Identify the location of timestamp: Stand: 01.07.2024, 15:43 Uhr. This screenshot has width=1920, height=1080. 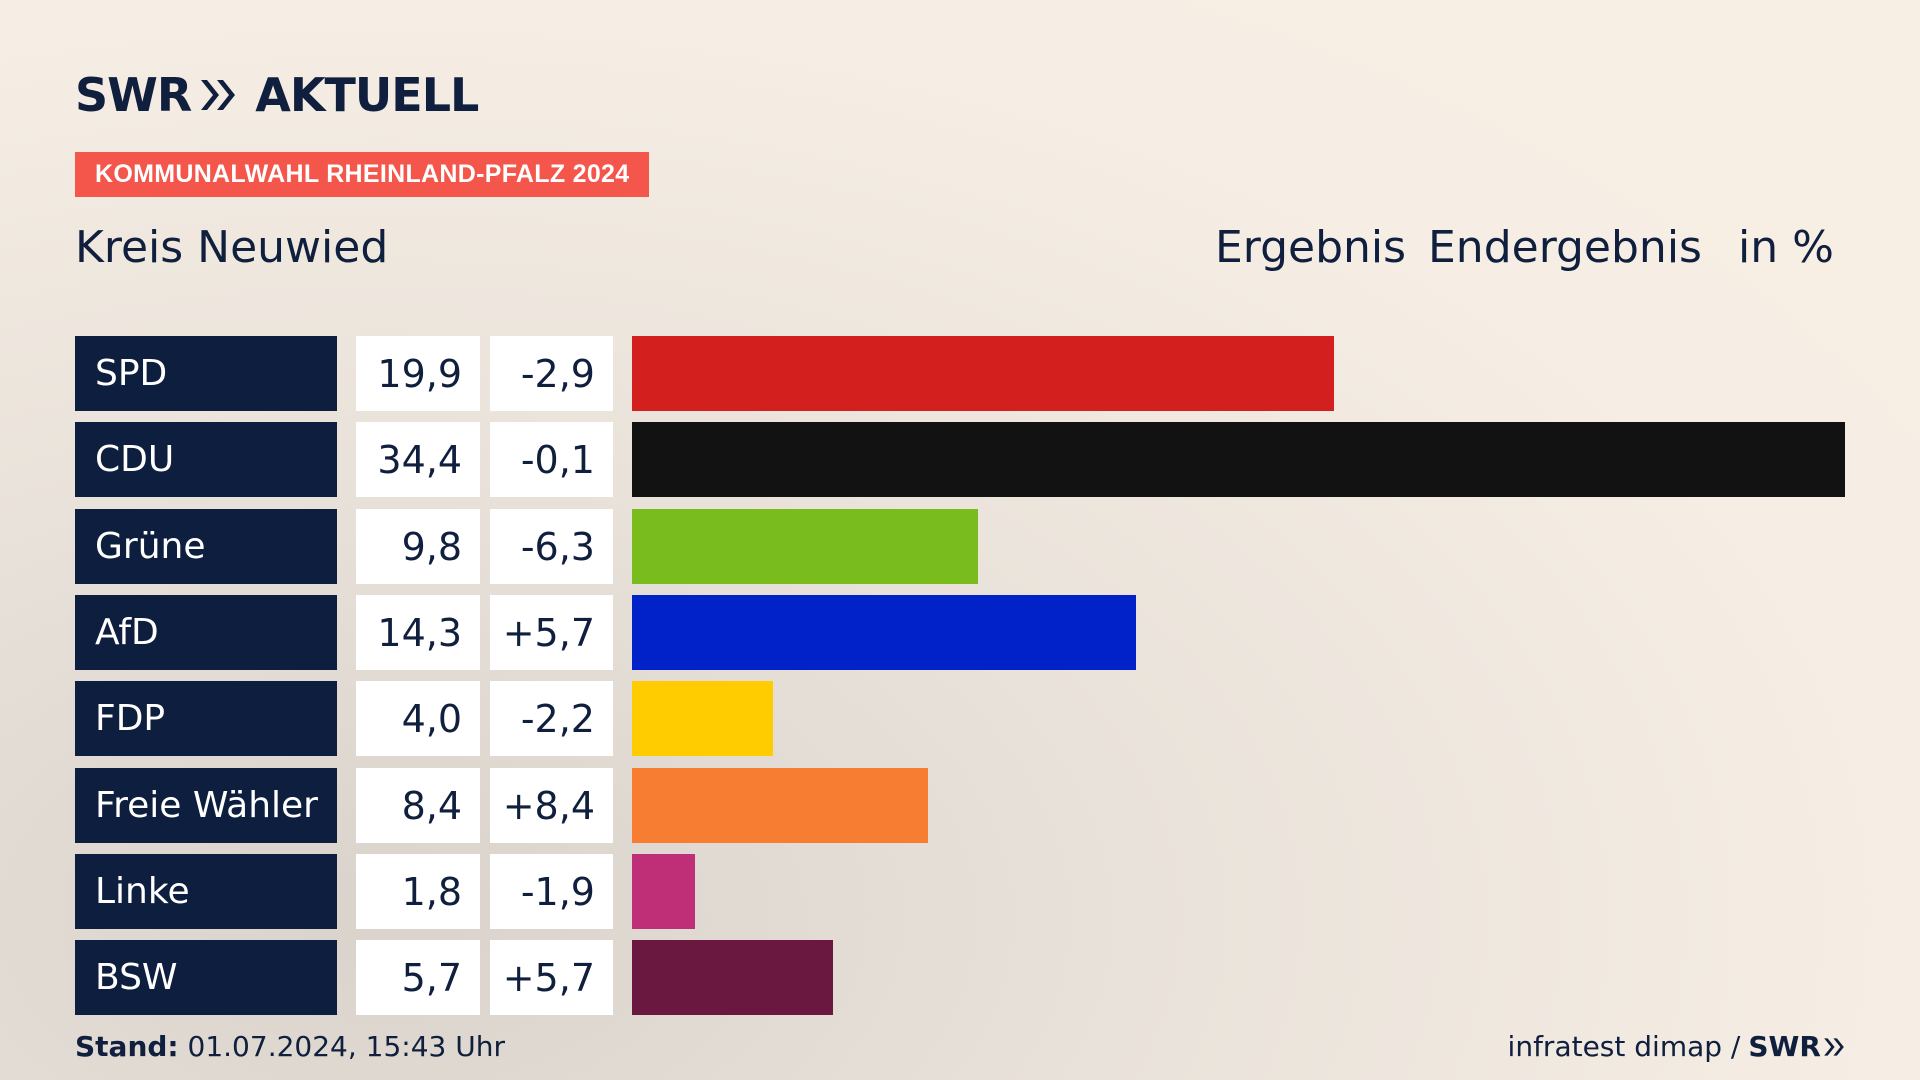
(290, 1046).